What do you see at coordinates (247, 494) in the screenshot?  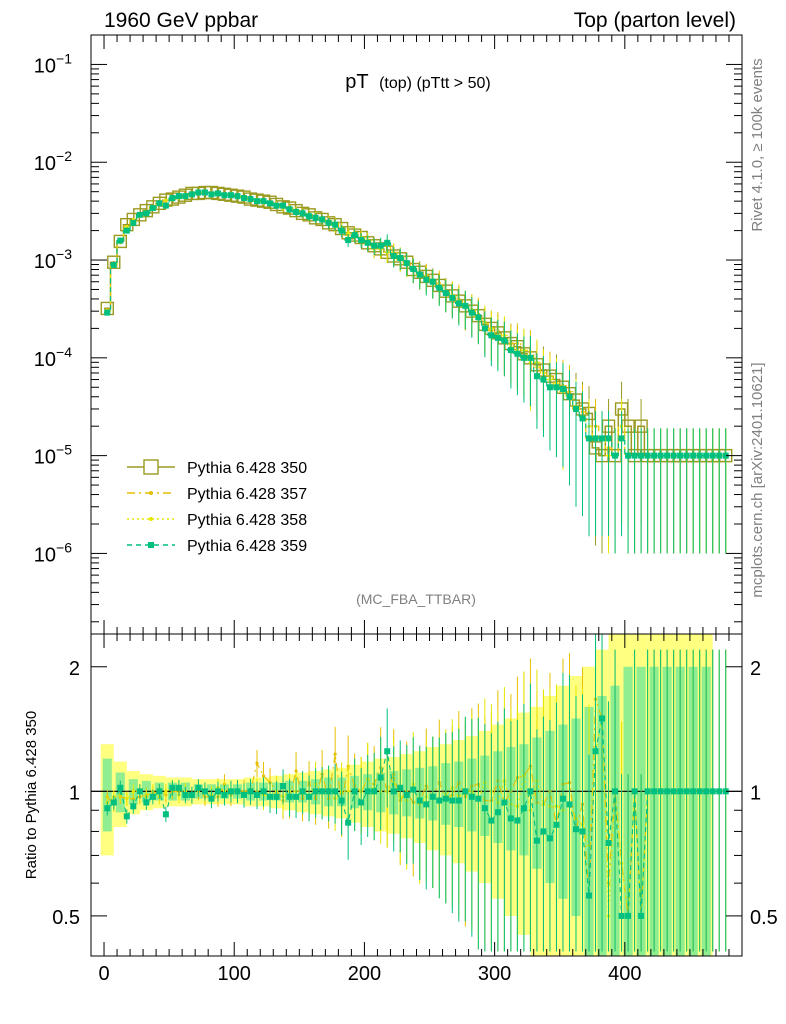 I see `legend-label: Pythia 6.428 357` at bounding box center [247, 494].